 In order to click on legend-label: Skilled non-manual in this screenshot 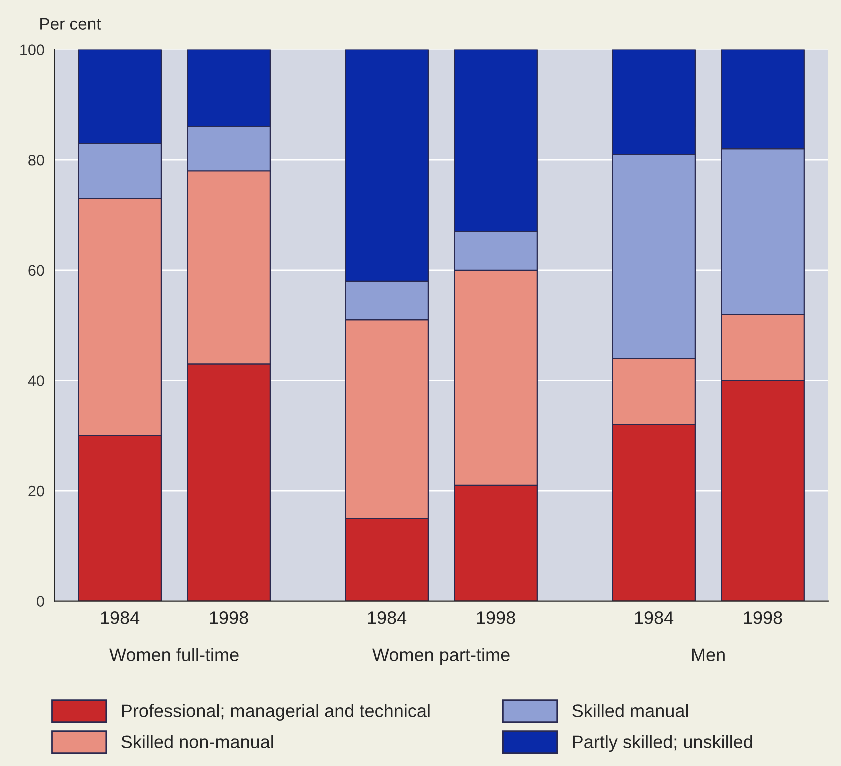, I will do `click(198, 741)`.